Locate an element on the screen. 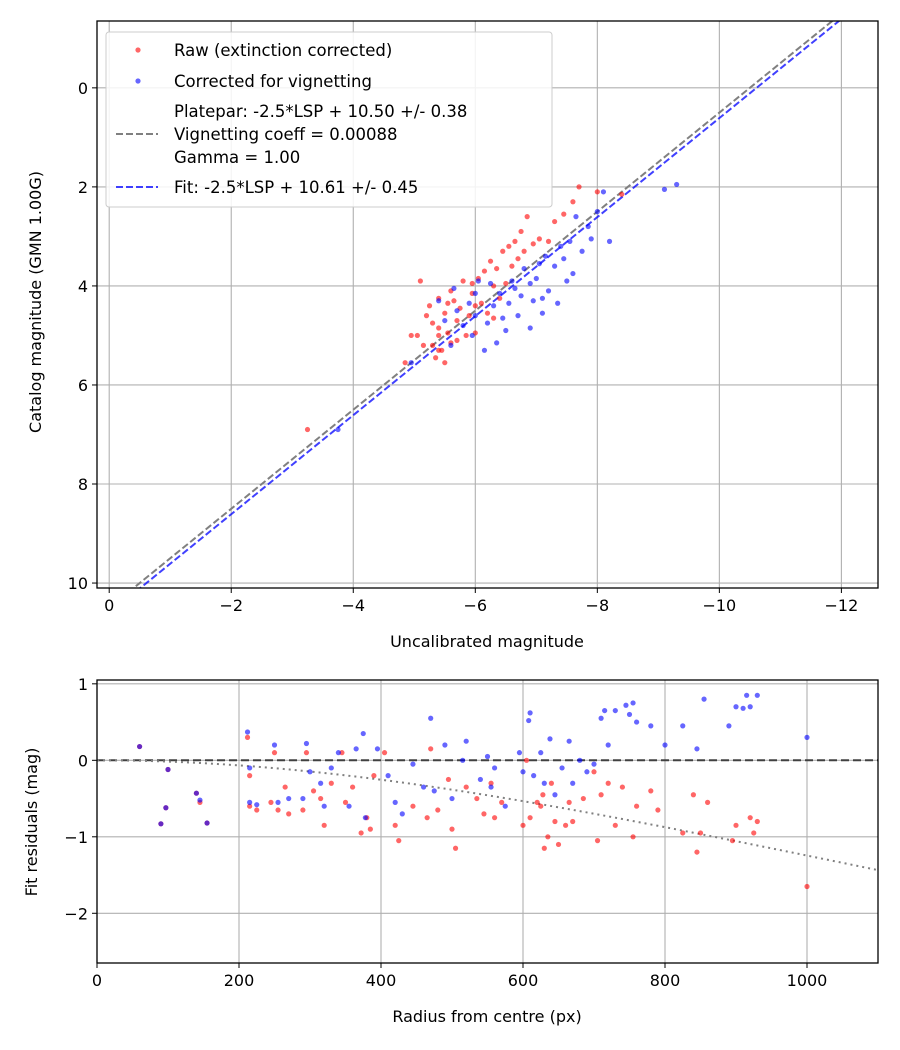 The width and height of the screenshot is (900, 1050). calibration-x-tick-label: 0 is located at coordinates (109, 605).